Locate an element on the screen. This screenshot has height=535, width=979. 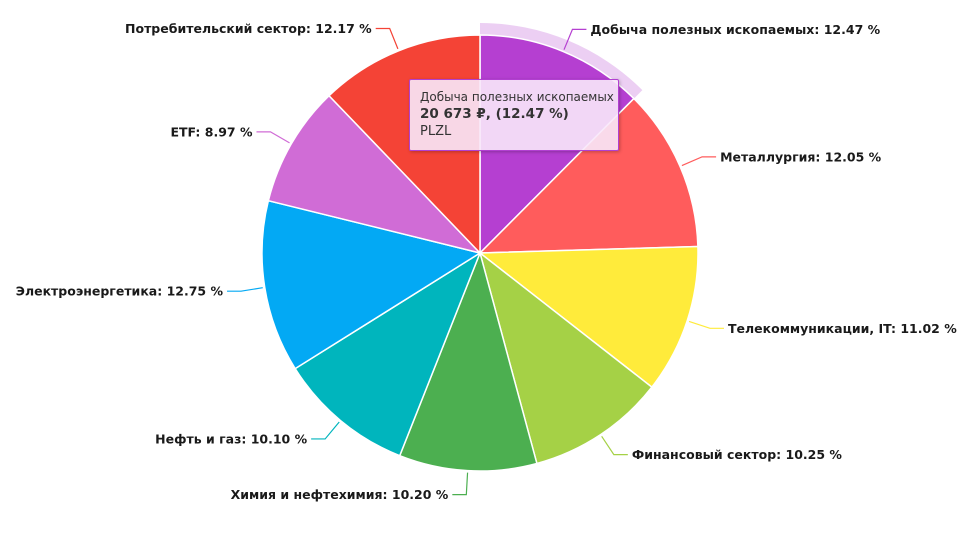
pie-slice-нефть-и-газ is located at coordinates (388, 354).